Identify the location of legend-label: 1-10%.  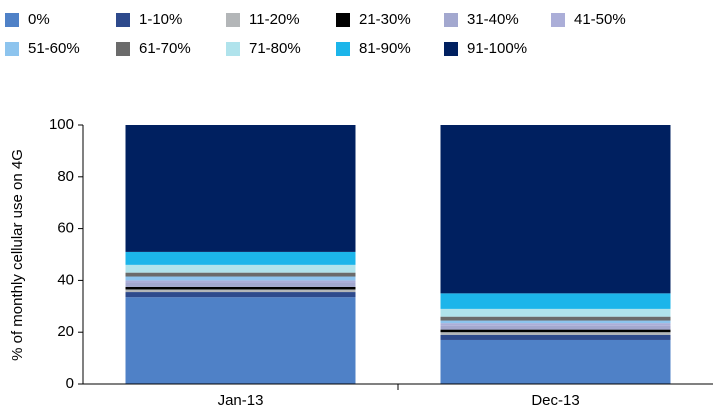
(160, 19).